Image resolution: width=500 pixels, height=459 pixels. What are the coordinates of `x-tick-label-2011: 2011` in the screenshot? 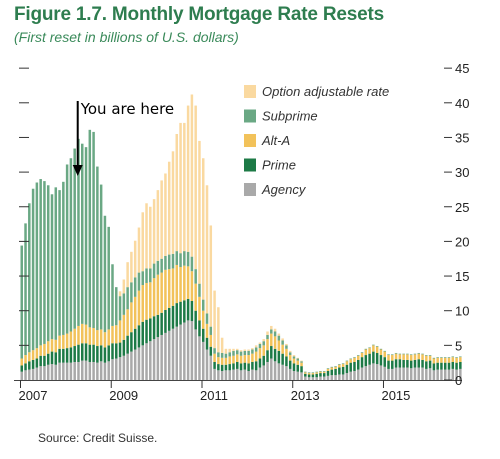 It's located at (214, 395).